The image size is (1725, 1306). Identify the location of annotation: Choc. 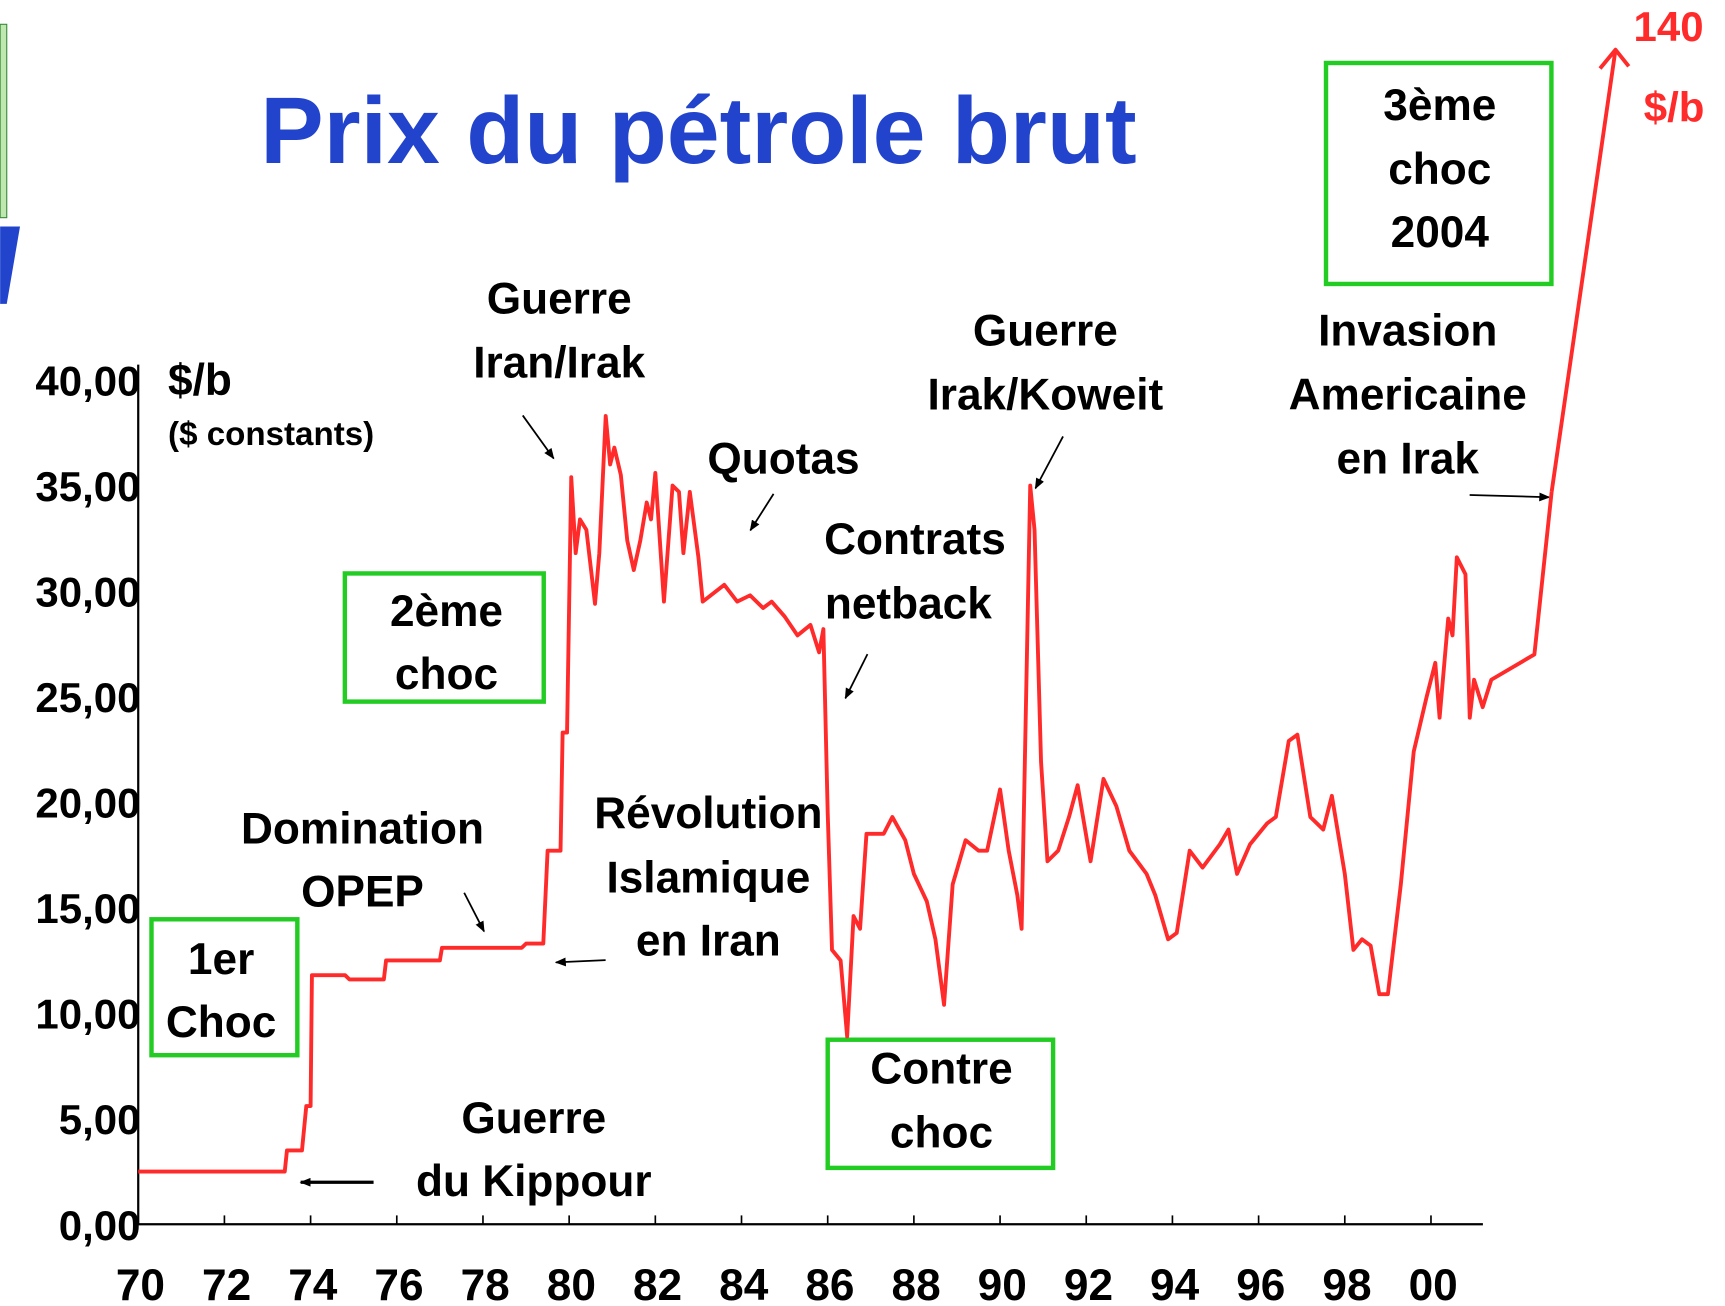
(221, 1022).